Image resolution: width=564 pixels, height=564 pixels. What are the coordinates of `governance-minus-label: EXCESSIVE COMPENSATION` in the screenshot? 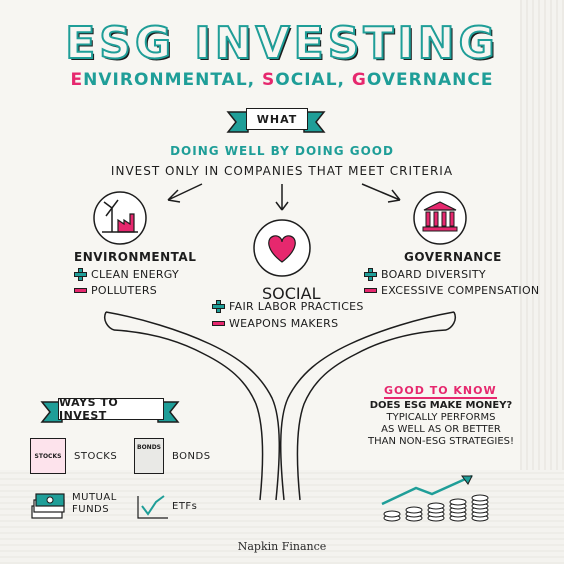 It's located at (460, 290).